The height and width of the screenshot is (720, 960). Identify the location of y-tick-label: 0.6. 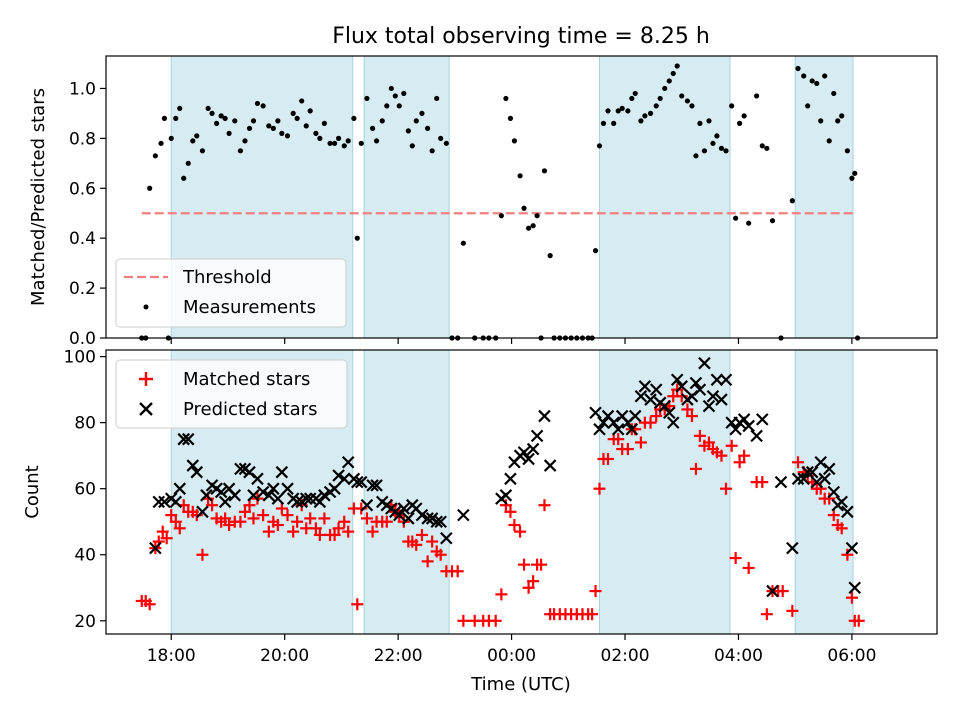
(82, 189).